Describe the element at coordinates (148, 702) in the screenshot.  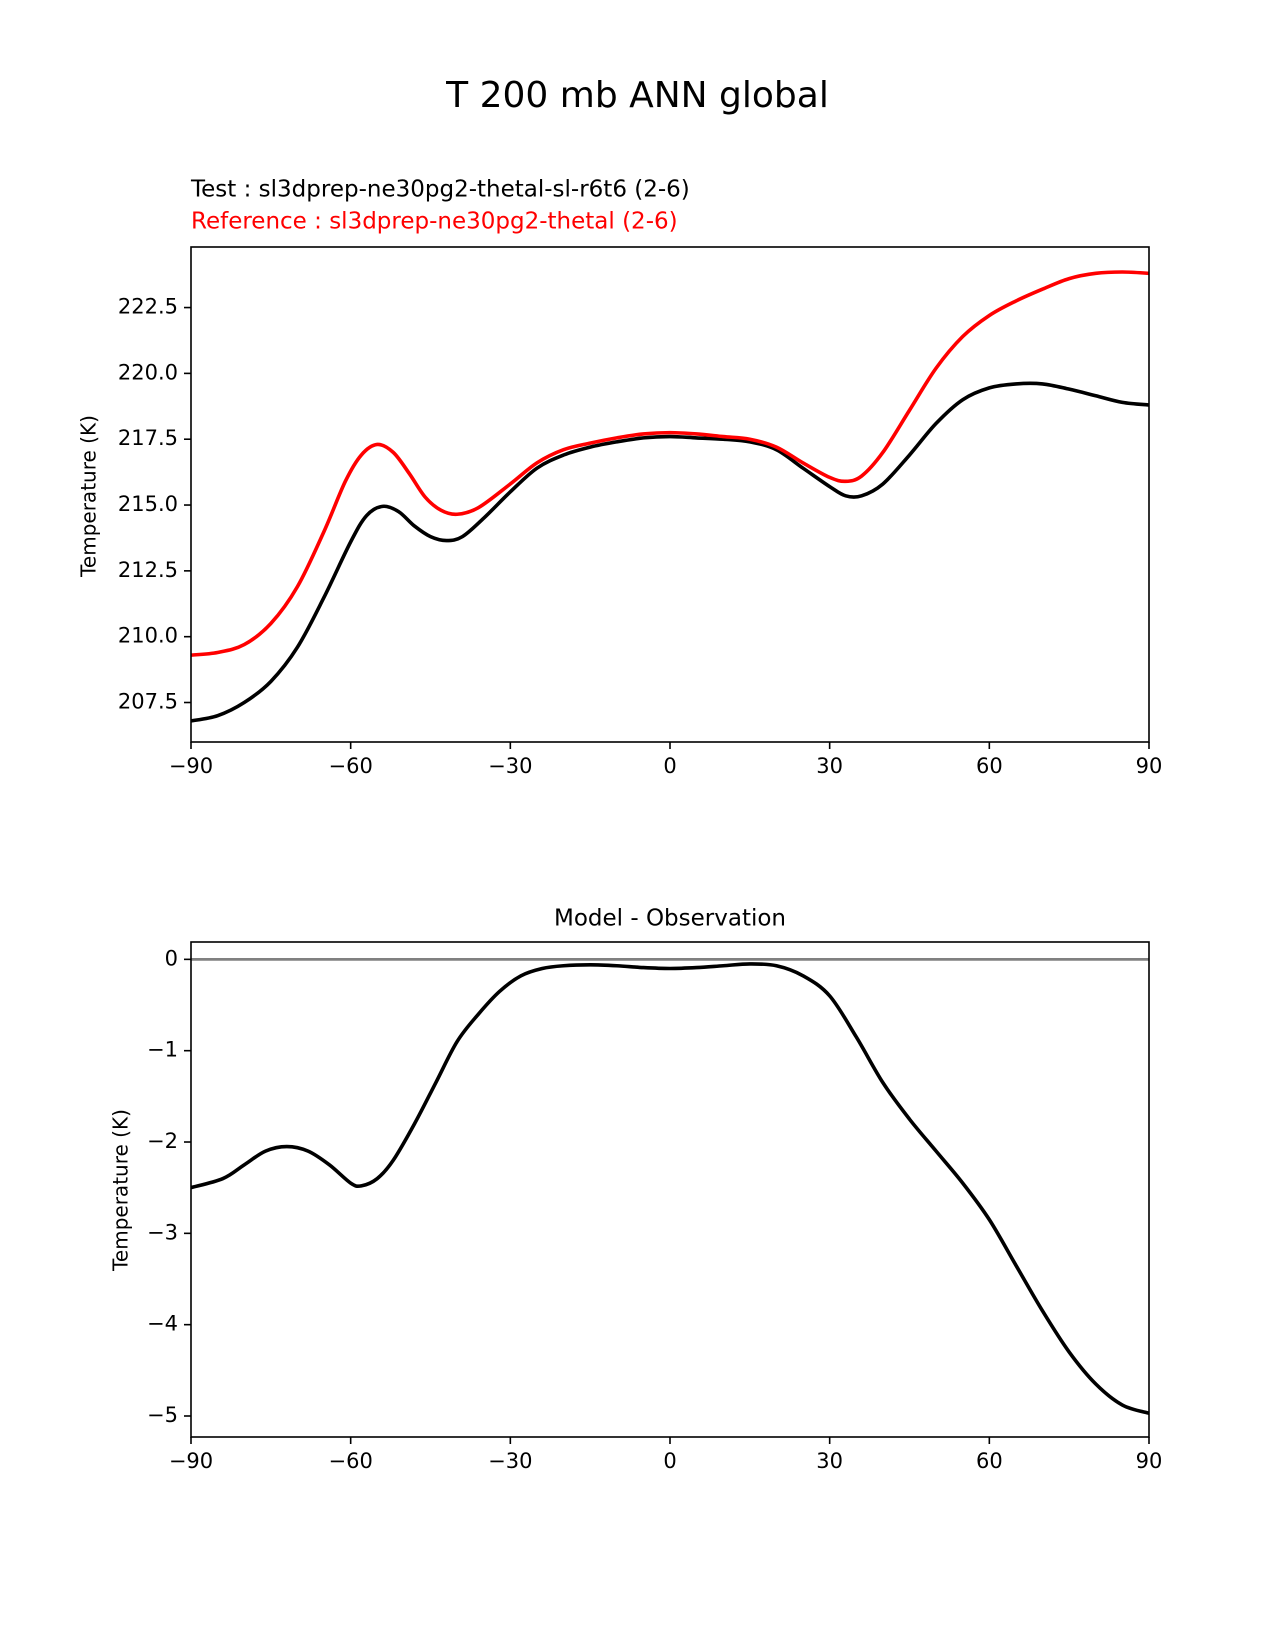
I see `y-tick-label: 207.5` at that location.